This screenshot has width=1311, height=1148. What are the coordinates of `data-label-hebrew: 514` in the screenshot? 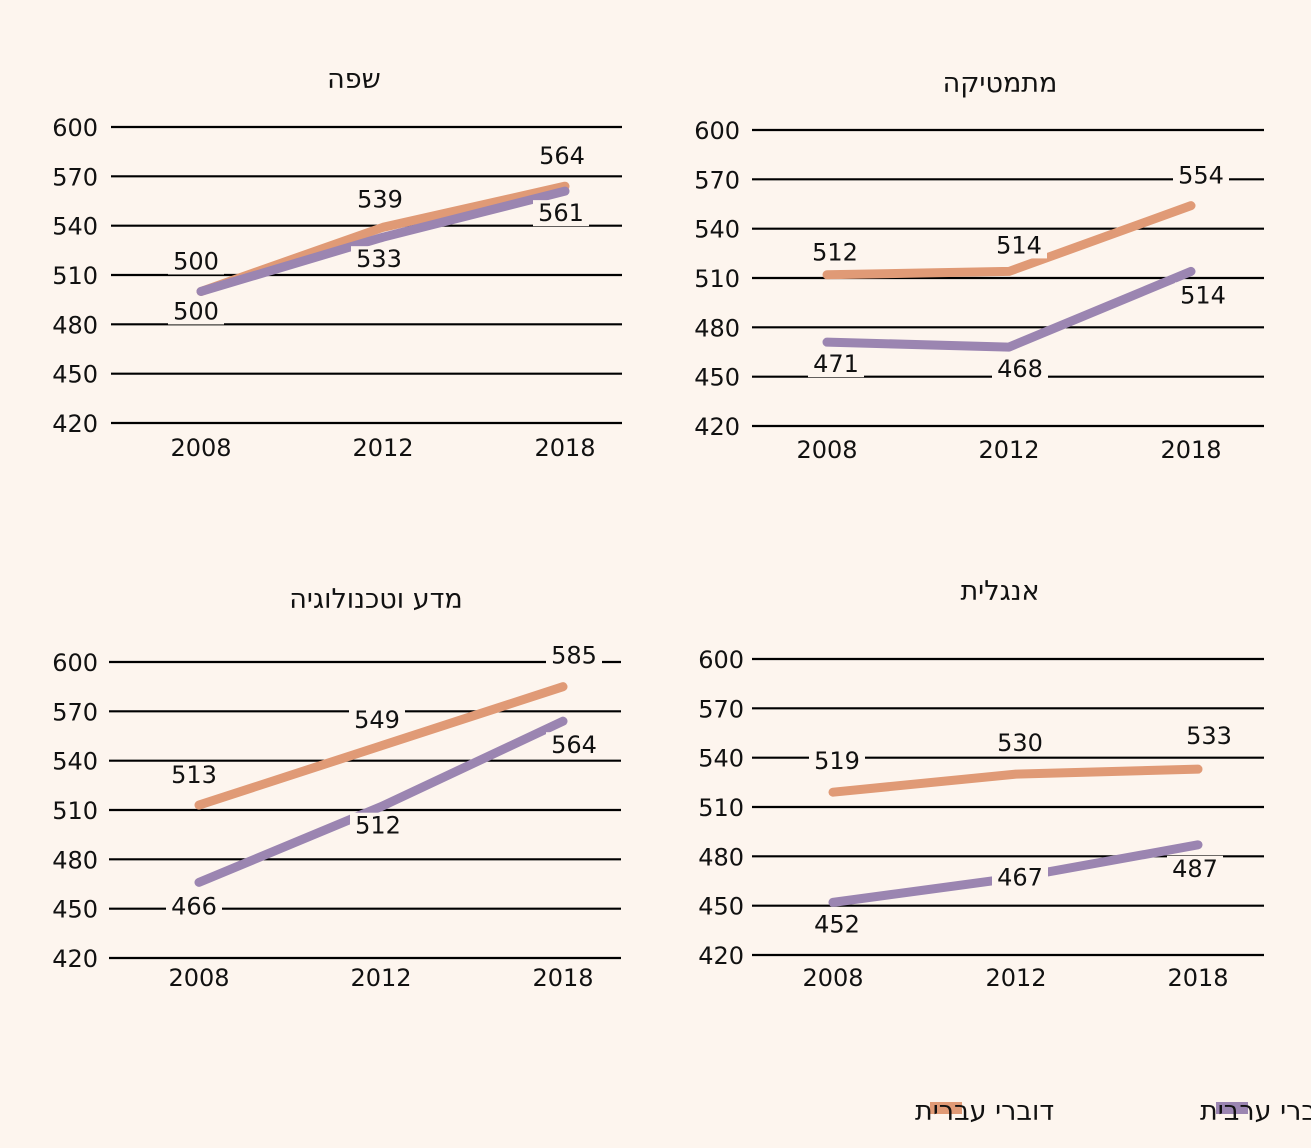 It's located at (1019, 245).